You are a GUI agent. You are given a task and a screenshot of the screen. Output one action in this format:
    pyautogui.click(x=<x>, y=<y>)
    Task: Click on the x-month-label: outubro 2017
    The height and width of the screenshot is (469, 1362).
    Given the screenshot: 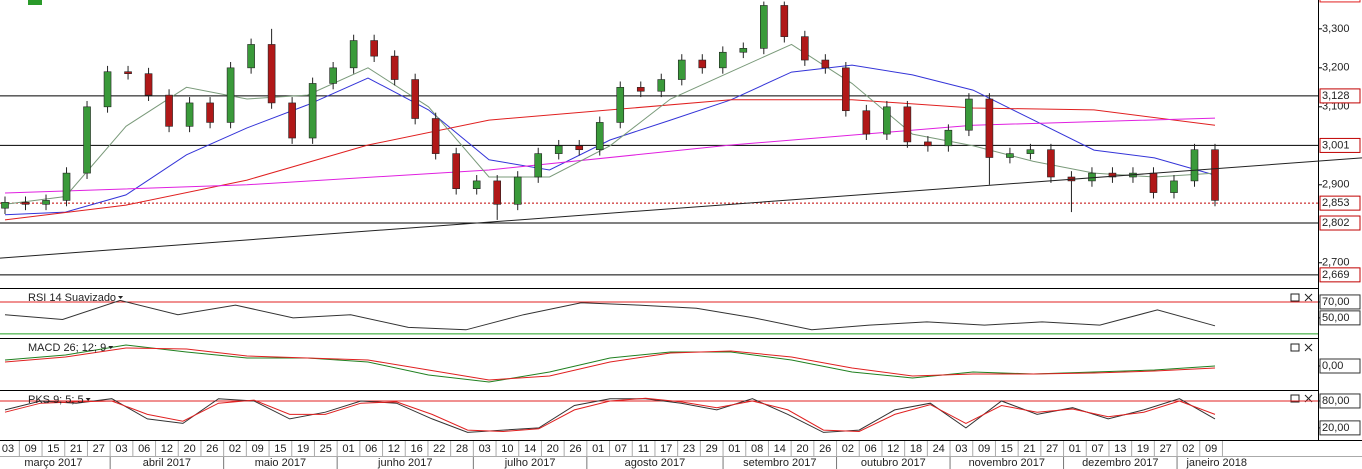 What is the action you would take?
    pyautogui.click(x=893, y=463)
    